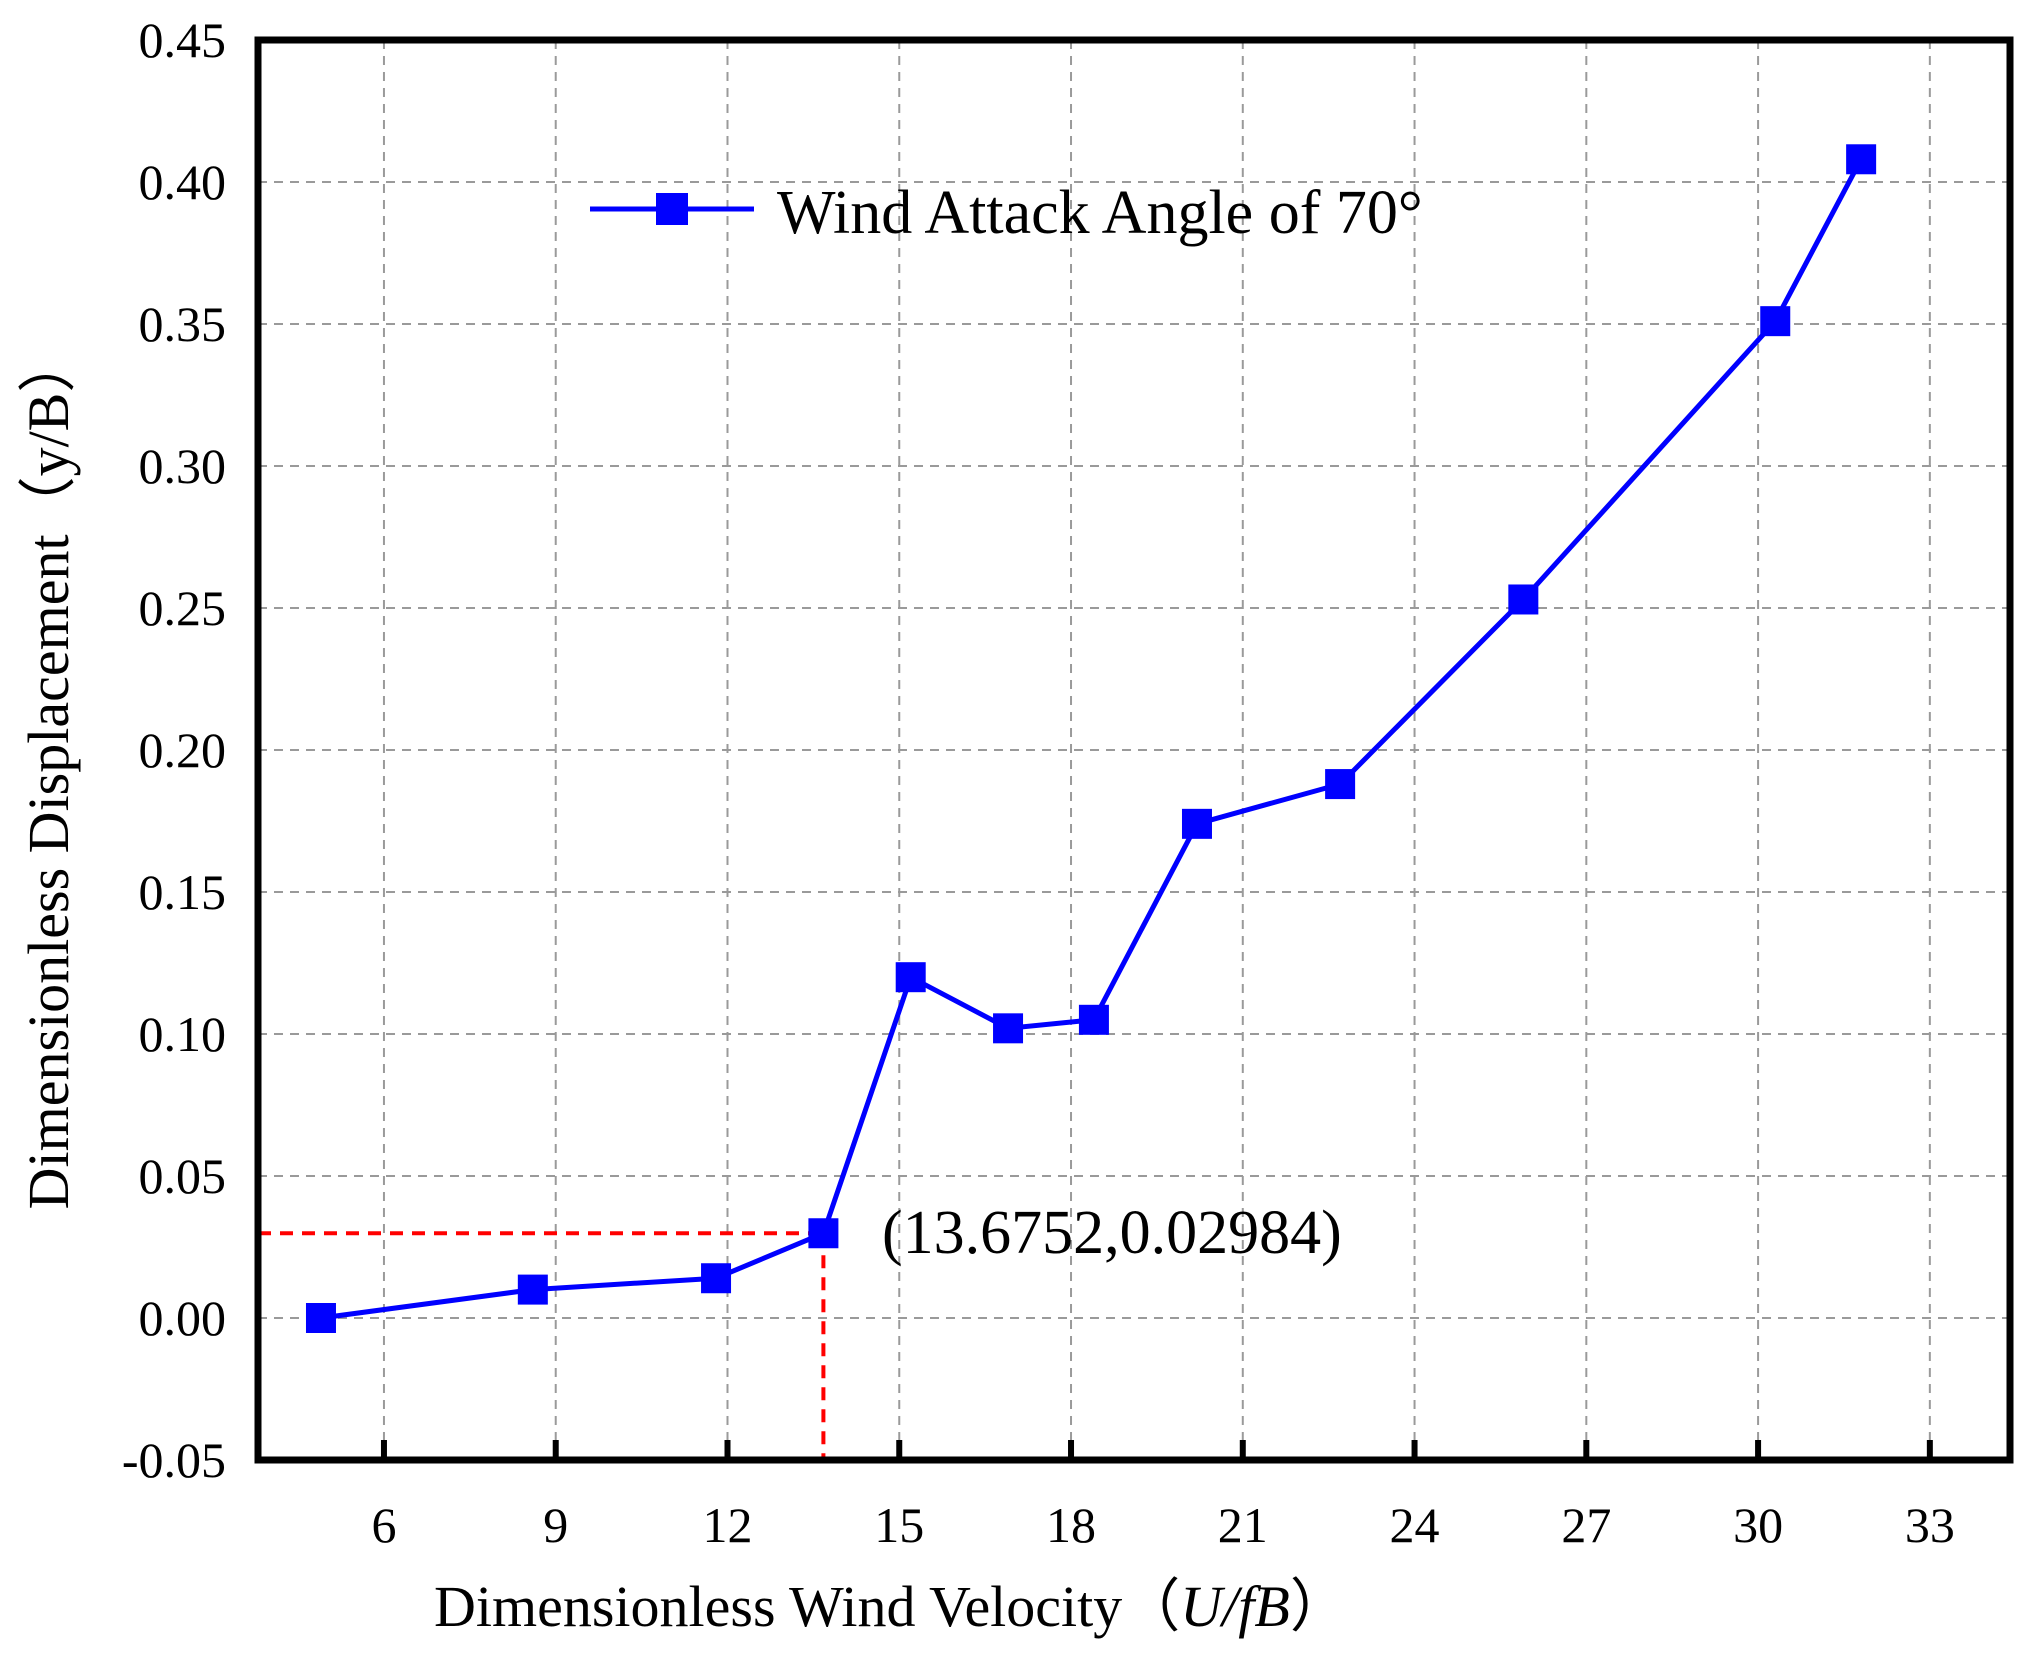  I want to click on x-tick-label: 24, so click(1415, 1525).